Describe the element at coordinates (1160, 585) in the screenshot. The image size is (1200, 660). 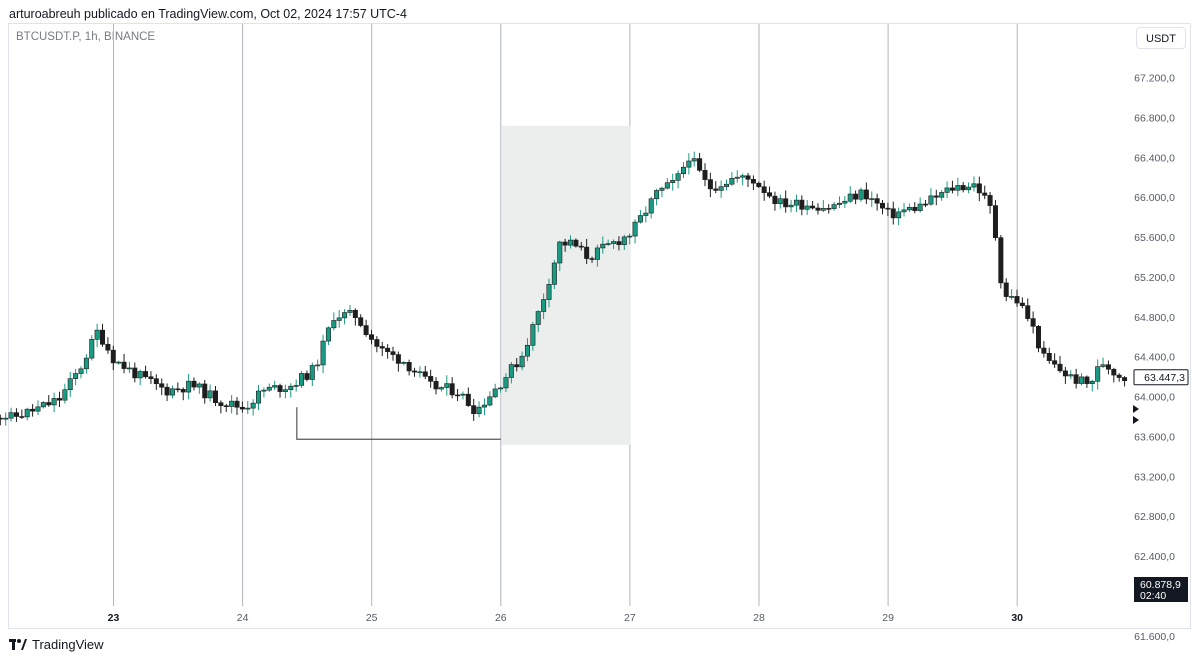
I see `crosshair-price-label: 60.878,9` at that location.